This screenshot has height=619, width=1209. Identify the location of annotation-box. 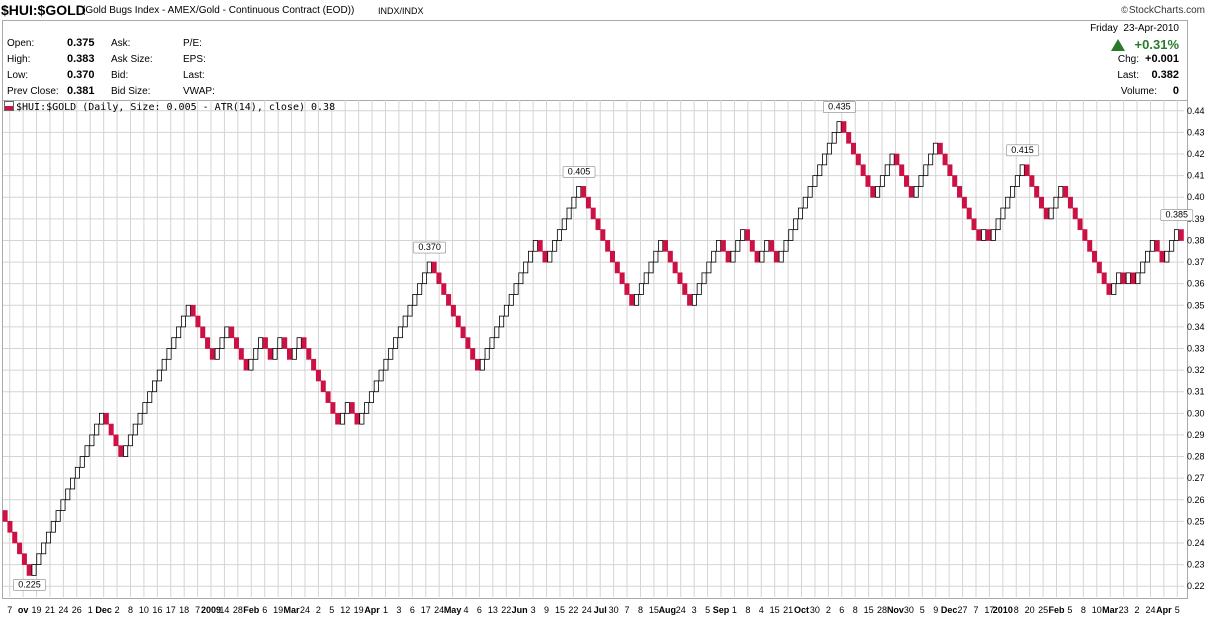
(429, 247).